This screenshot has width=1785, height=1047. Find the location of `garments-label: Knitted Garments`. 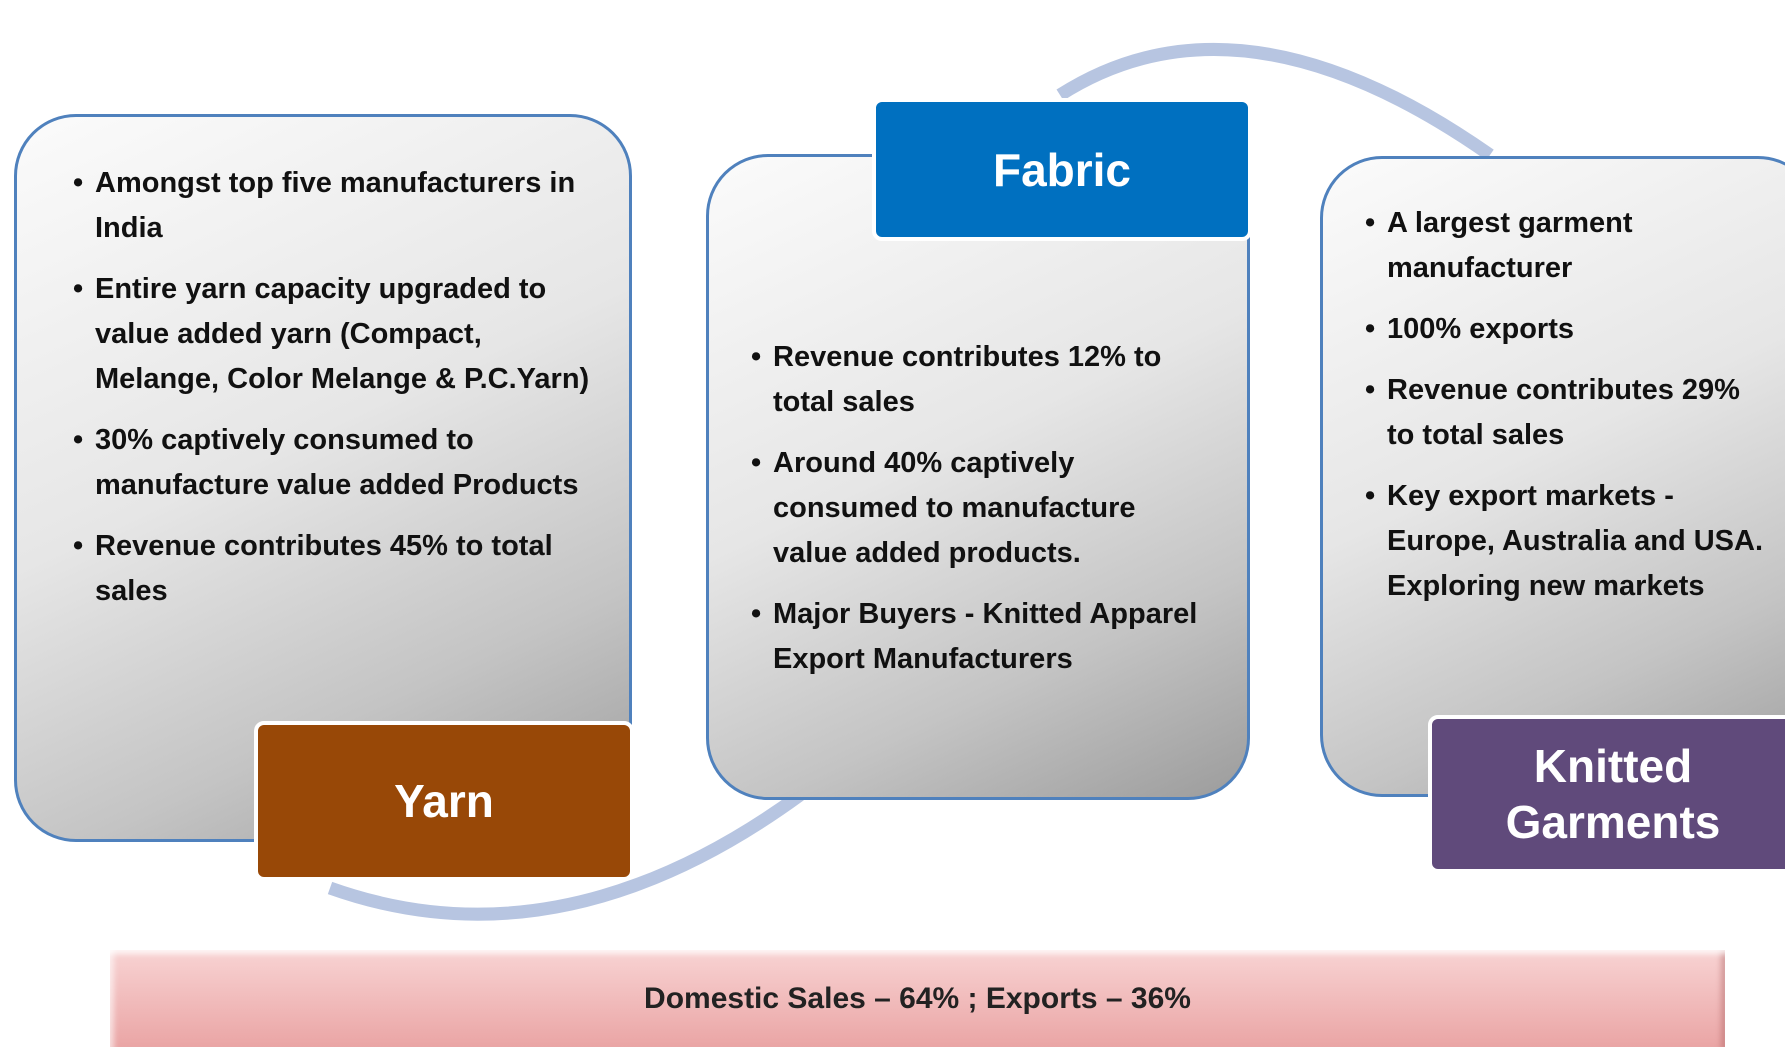

garments-label: Knitted Garments is located at coordinates (1606, 794).